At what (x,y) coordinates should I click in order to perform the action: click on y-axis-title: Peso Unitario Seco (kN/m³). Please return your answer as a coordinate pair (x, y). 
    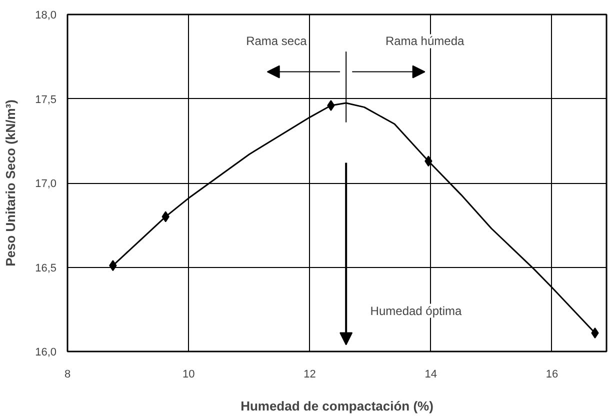
    Looking at the image, I should click on (10, 183).